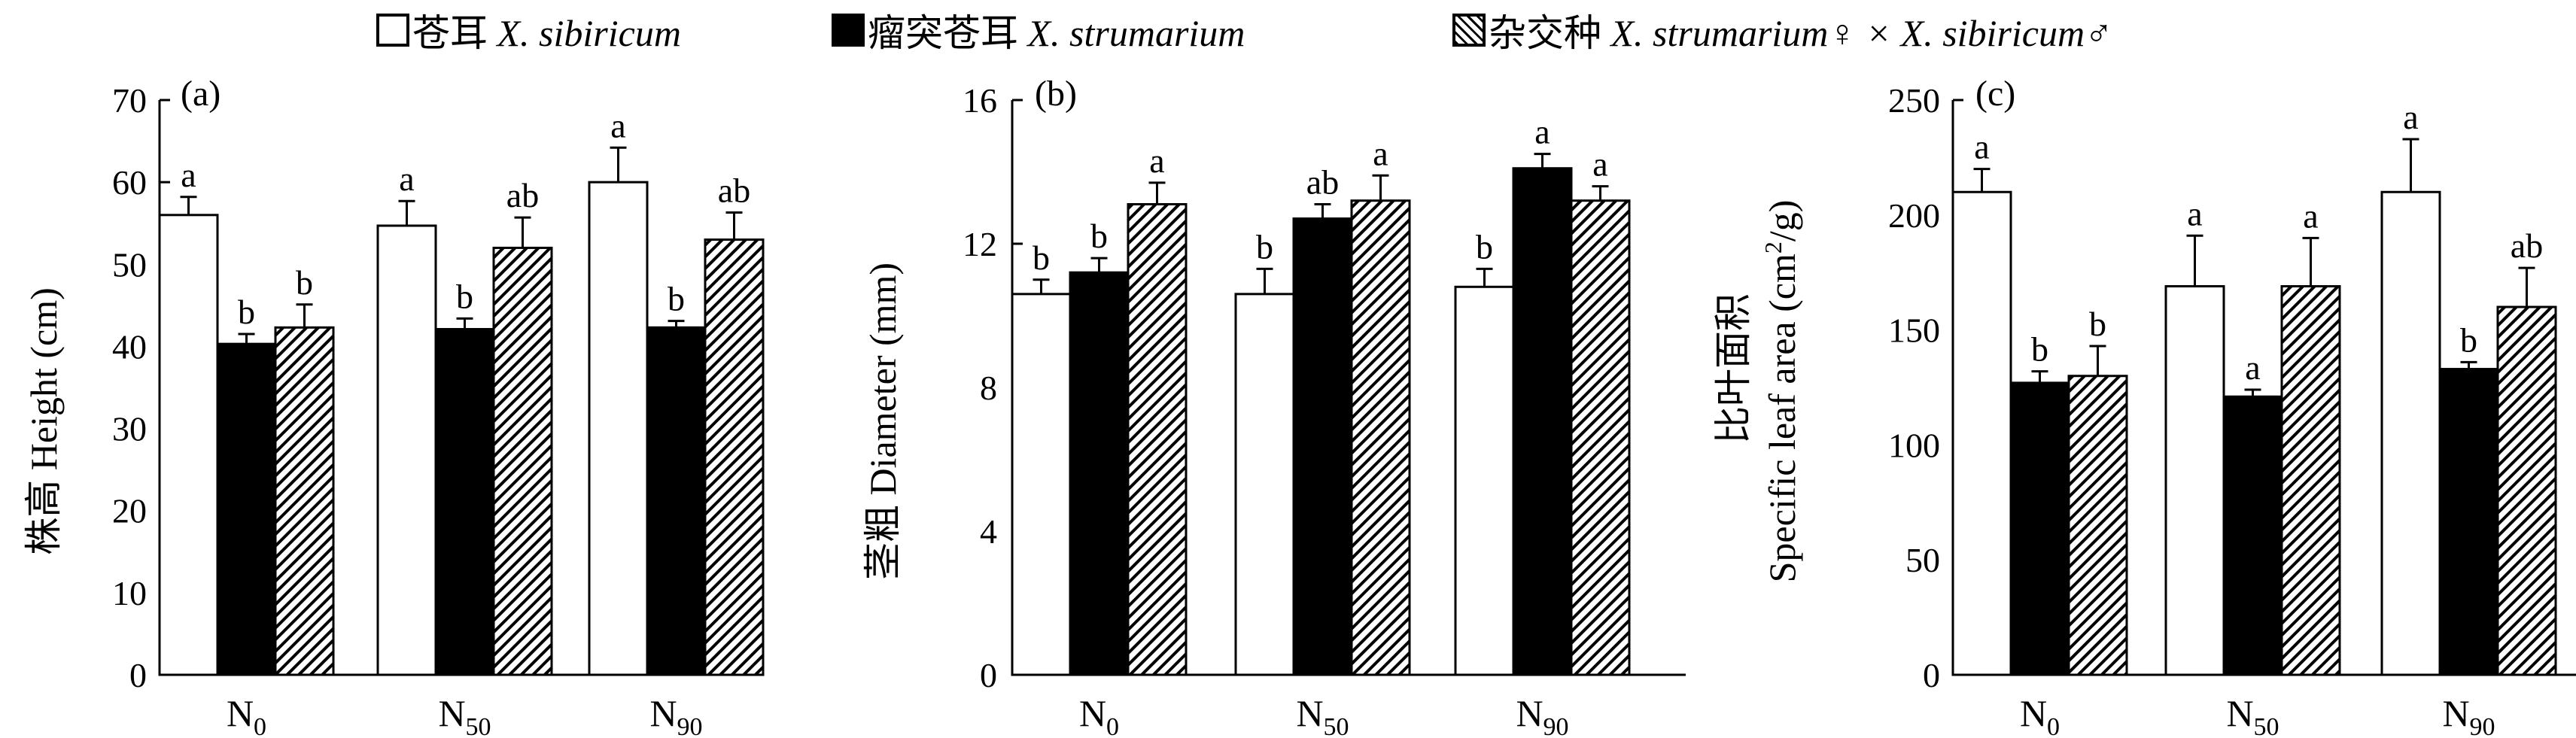 The height and width of the screenshot is (738, 2576). What do you see at coordinates (1545, 33) in the screenshot?
I see `legend-label-cn: 杂交种` at bounding box center [1545, 33].